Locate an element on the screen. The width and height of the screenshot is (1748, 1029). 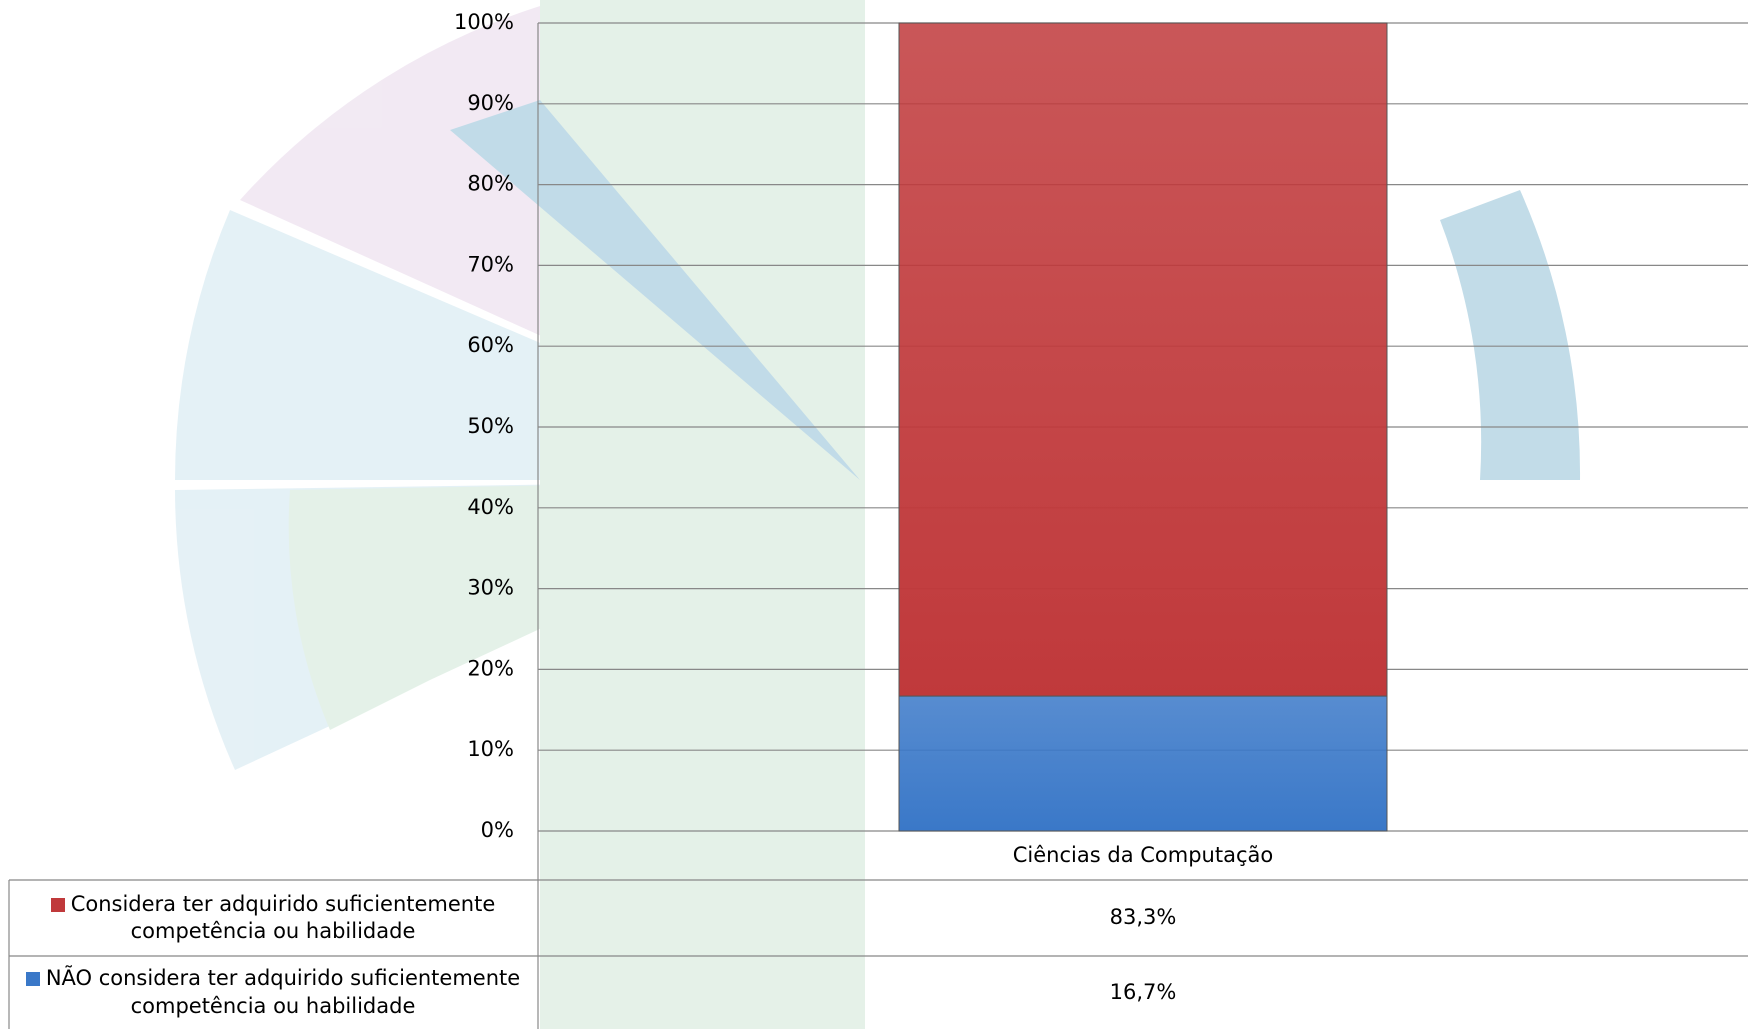
y-tick-label: 40% is located at coordinates (490, 507).